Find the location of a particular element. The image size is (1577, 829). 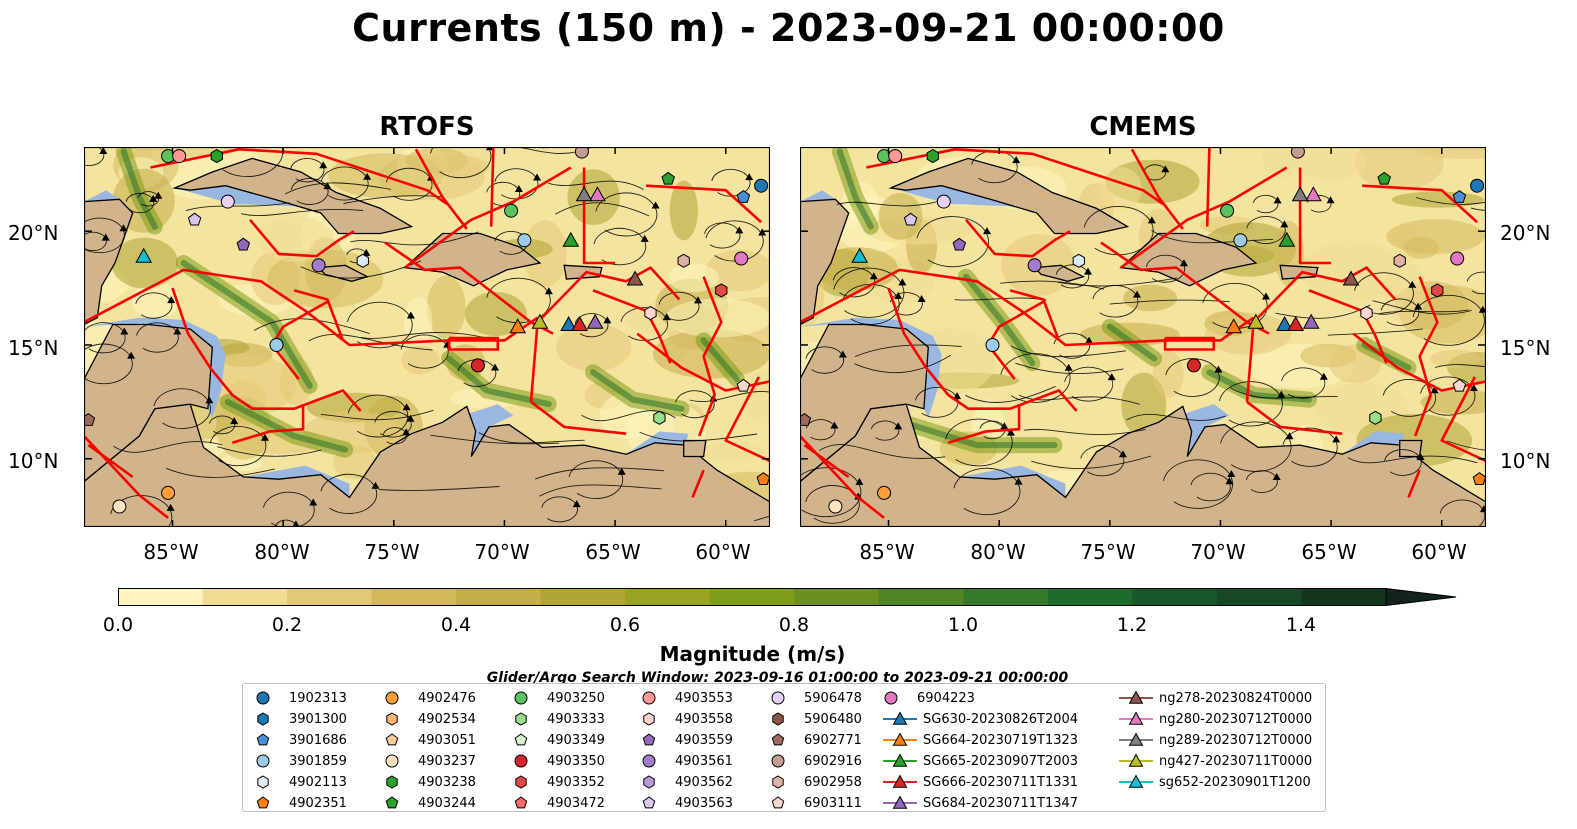

lon-label-70w: 70°W is located at coordinates (502, 552).